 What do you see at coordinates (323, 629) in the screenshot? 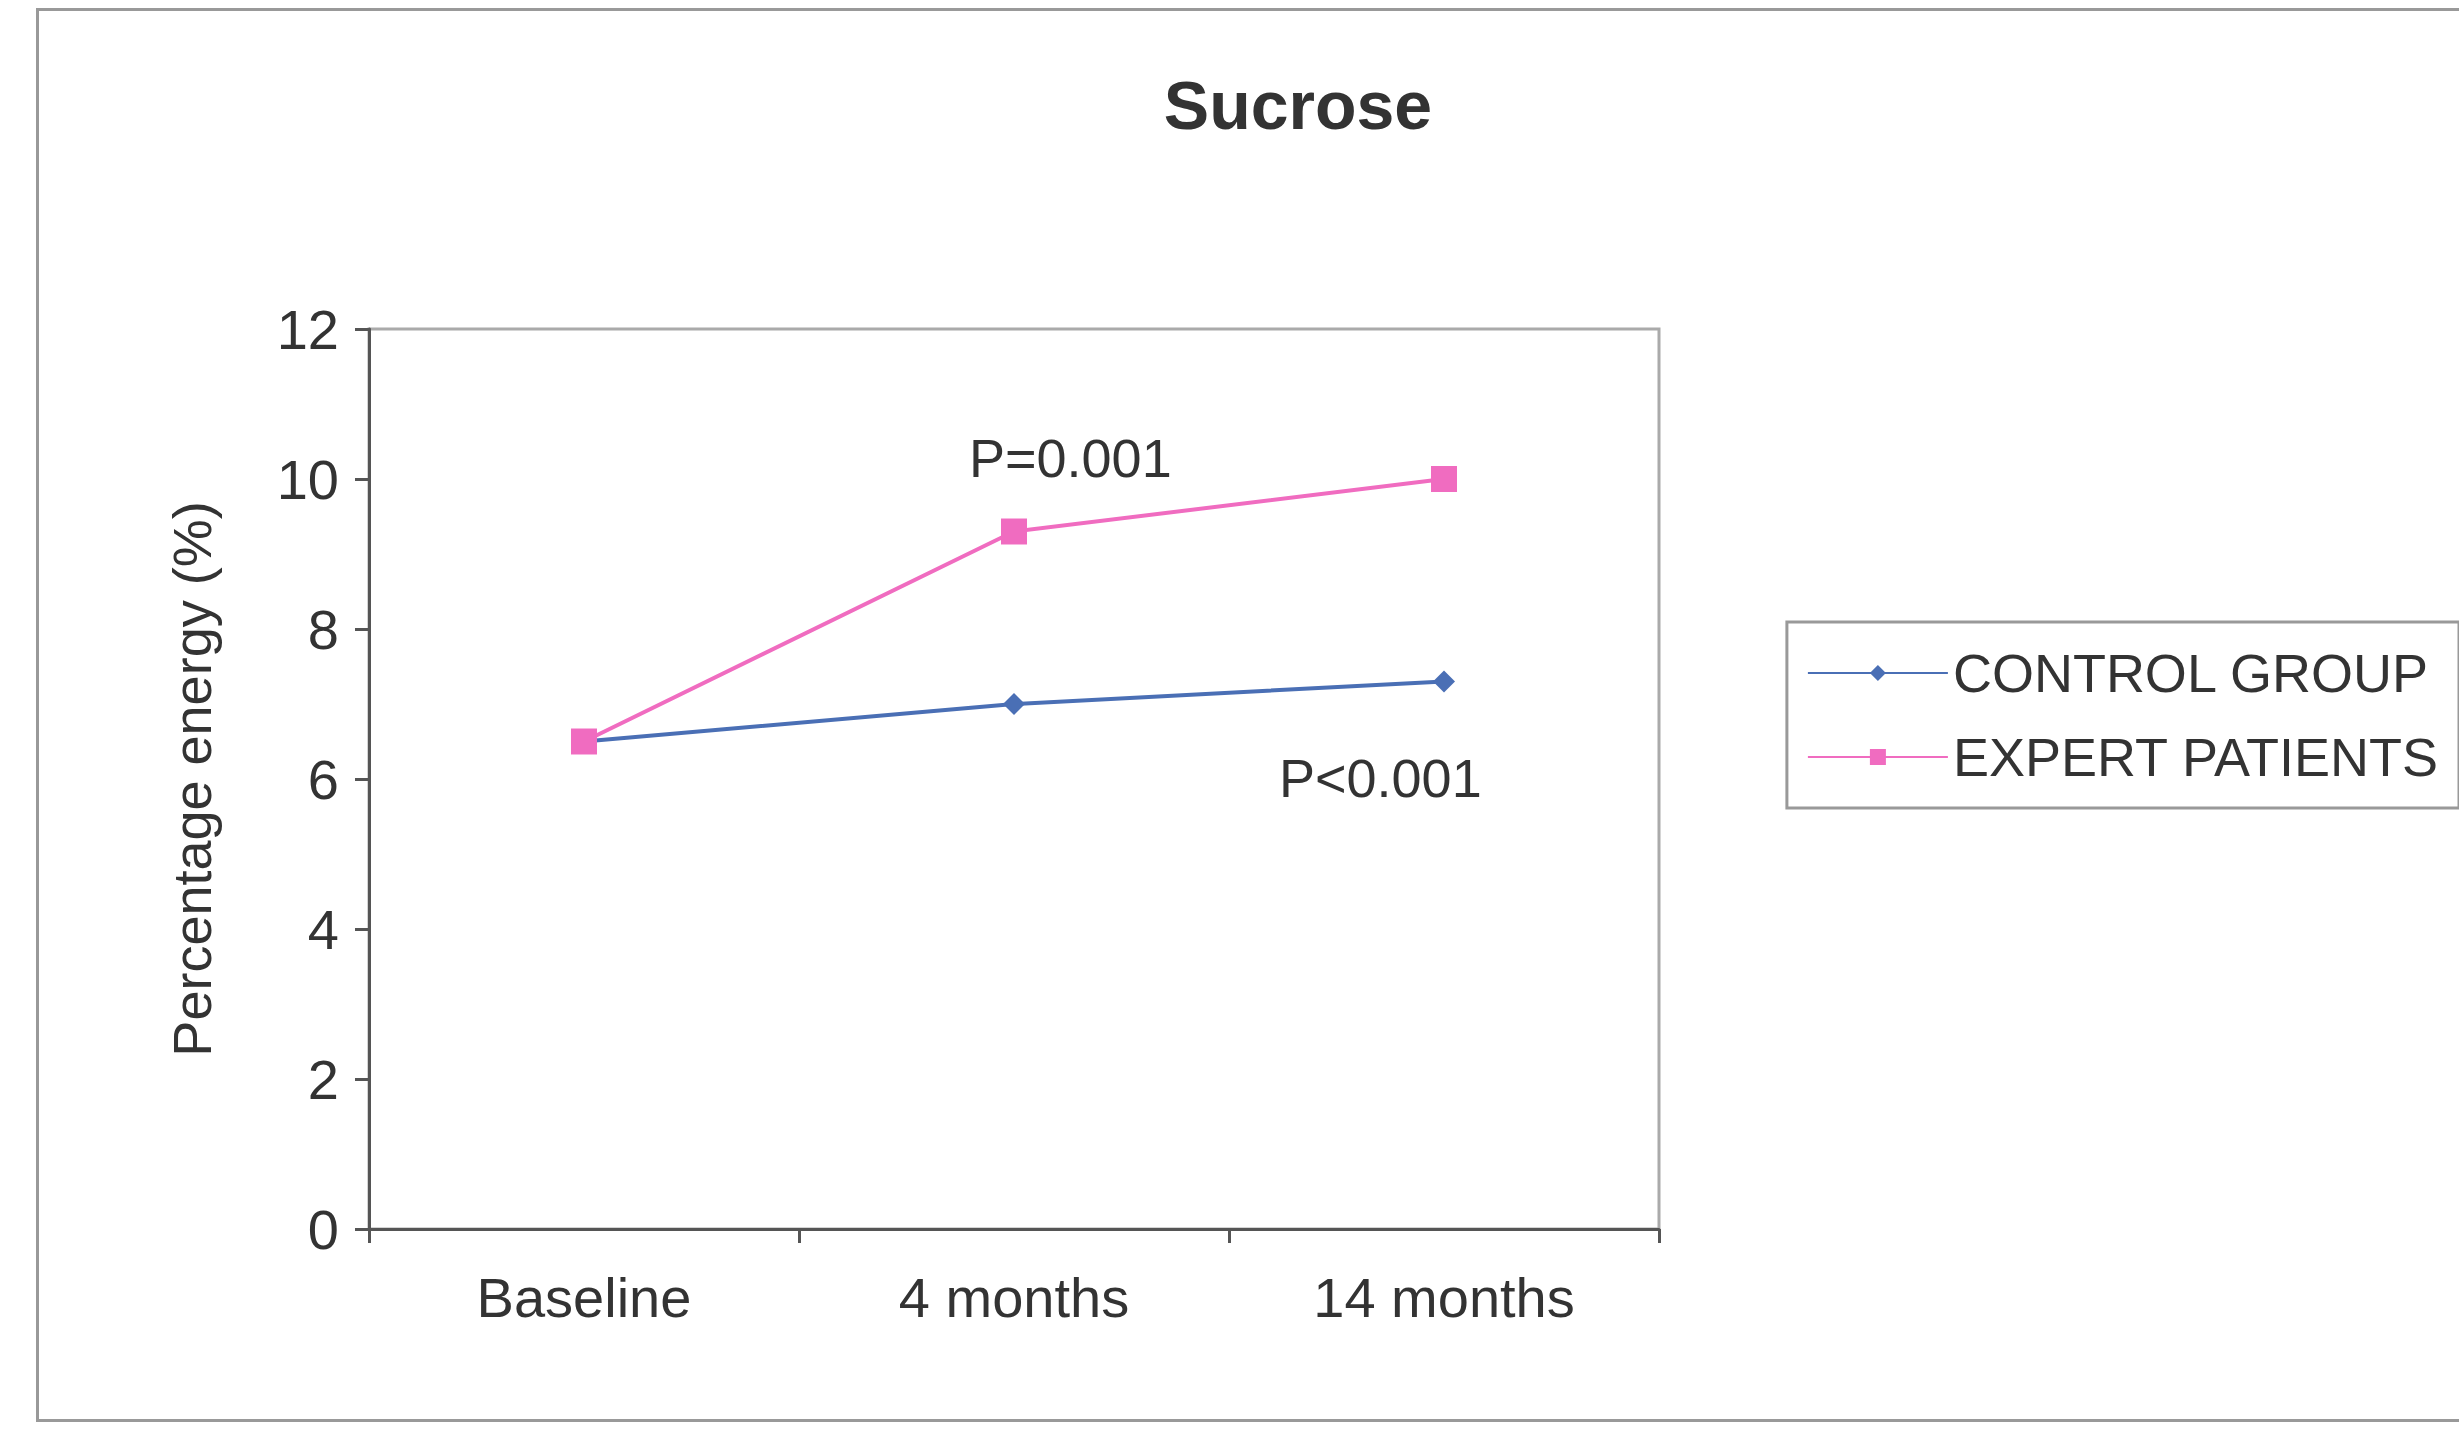
I see `y-tick-label: 8` at bounding box center [323, 629].